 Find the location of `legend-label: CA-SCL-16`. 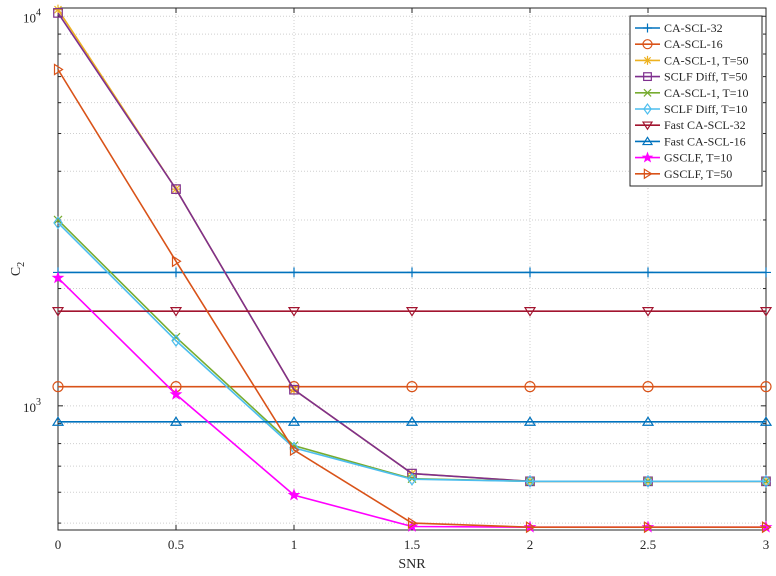

legend-label: CA-SCL-16 is located at coordinates (693, 44).